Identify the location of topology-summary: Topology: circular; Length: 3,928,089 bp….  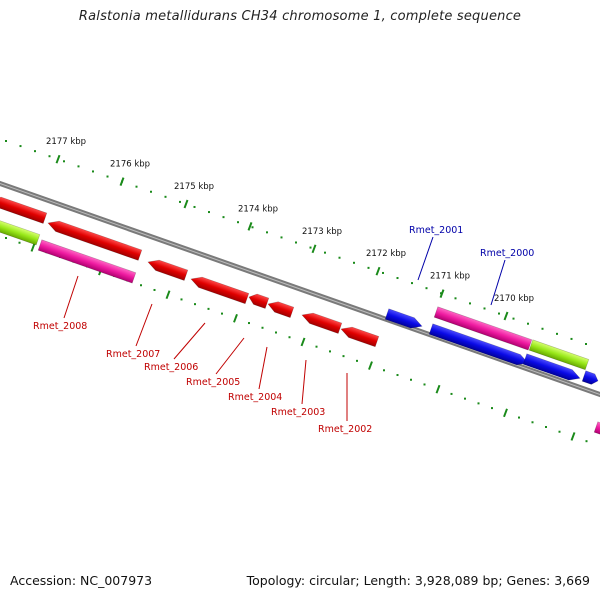
(418, 580).